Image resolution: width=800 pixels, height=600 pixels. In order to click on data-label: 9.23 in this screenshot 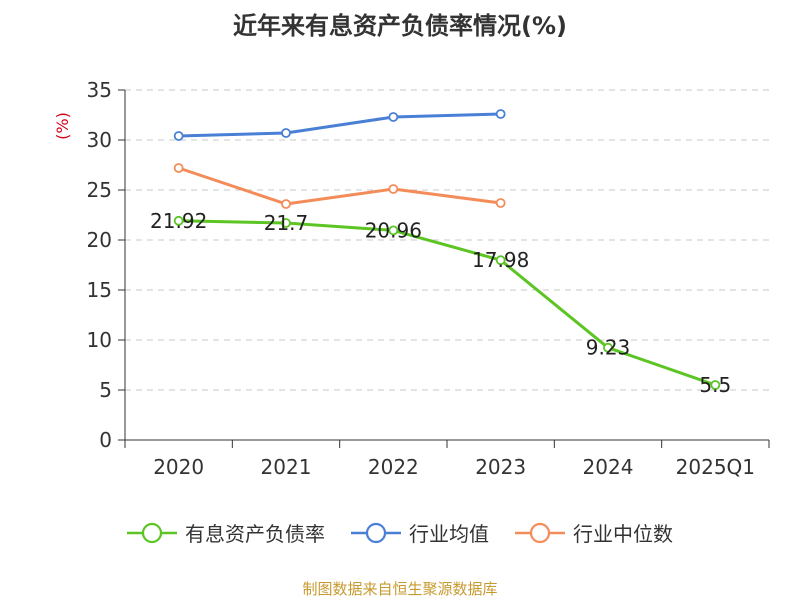, I will do `click(608, 348)`.